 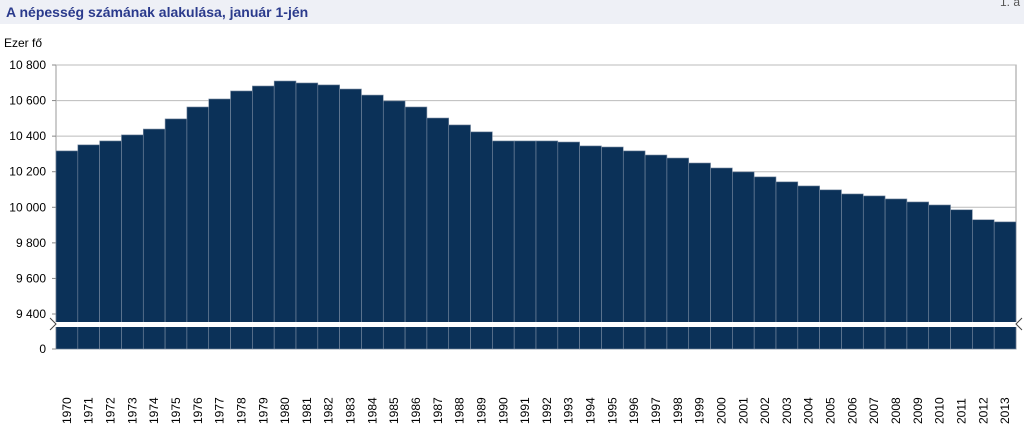 I want to click on x-tick-label: 2008, so click(x=896, y=410).